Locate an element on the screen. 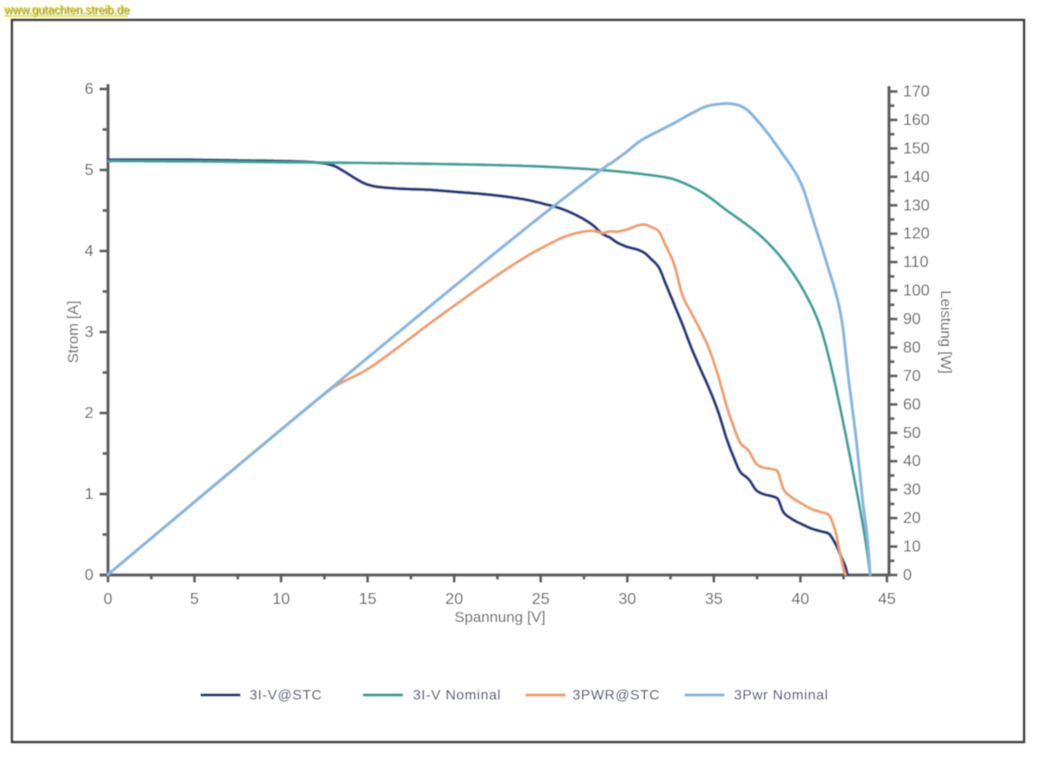  svg-text: 150 is located at coordinates (916, 148).